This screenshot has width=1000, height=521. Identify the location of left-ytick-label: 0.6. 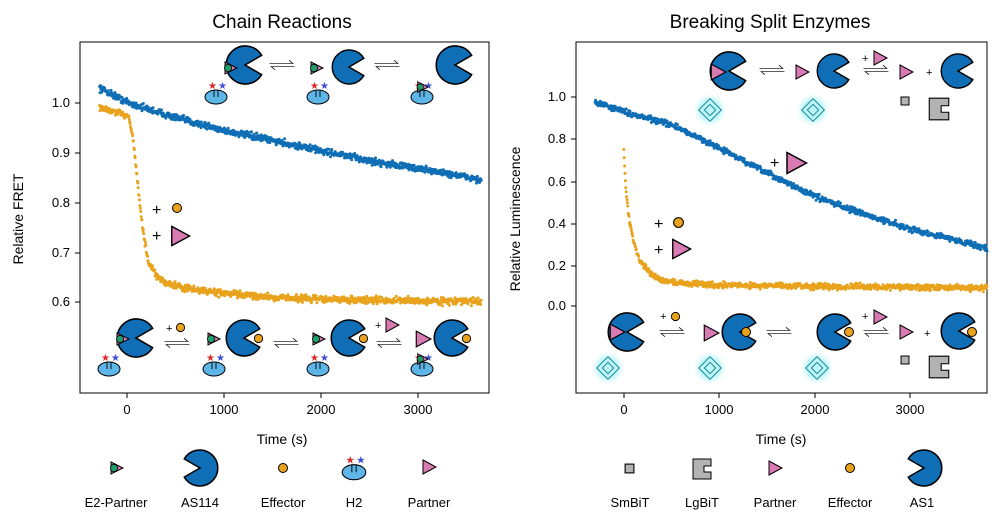
(61, 301).